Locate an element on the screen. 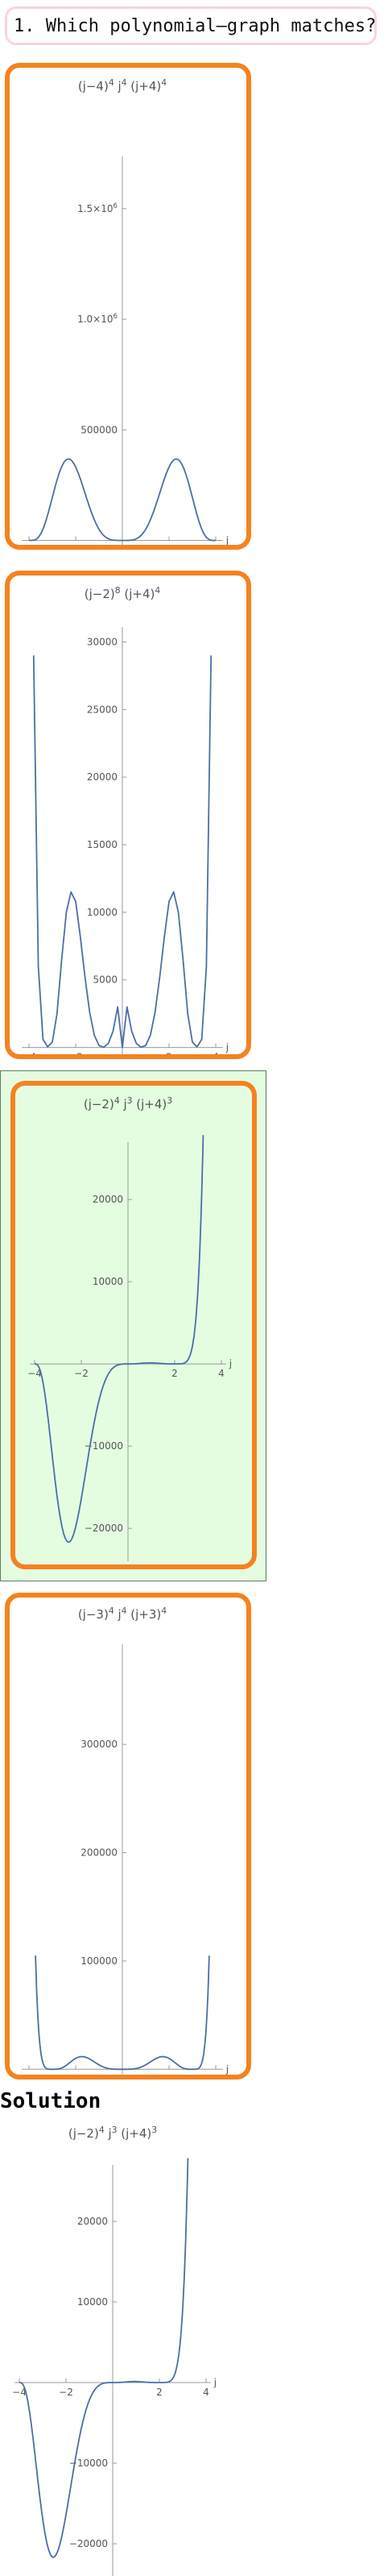 This screenshot has height=2576, width=388. question-box: 1. Which polynomial–graph matches? is located at coordinates (191, 25).